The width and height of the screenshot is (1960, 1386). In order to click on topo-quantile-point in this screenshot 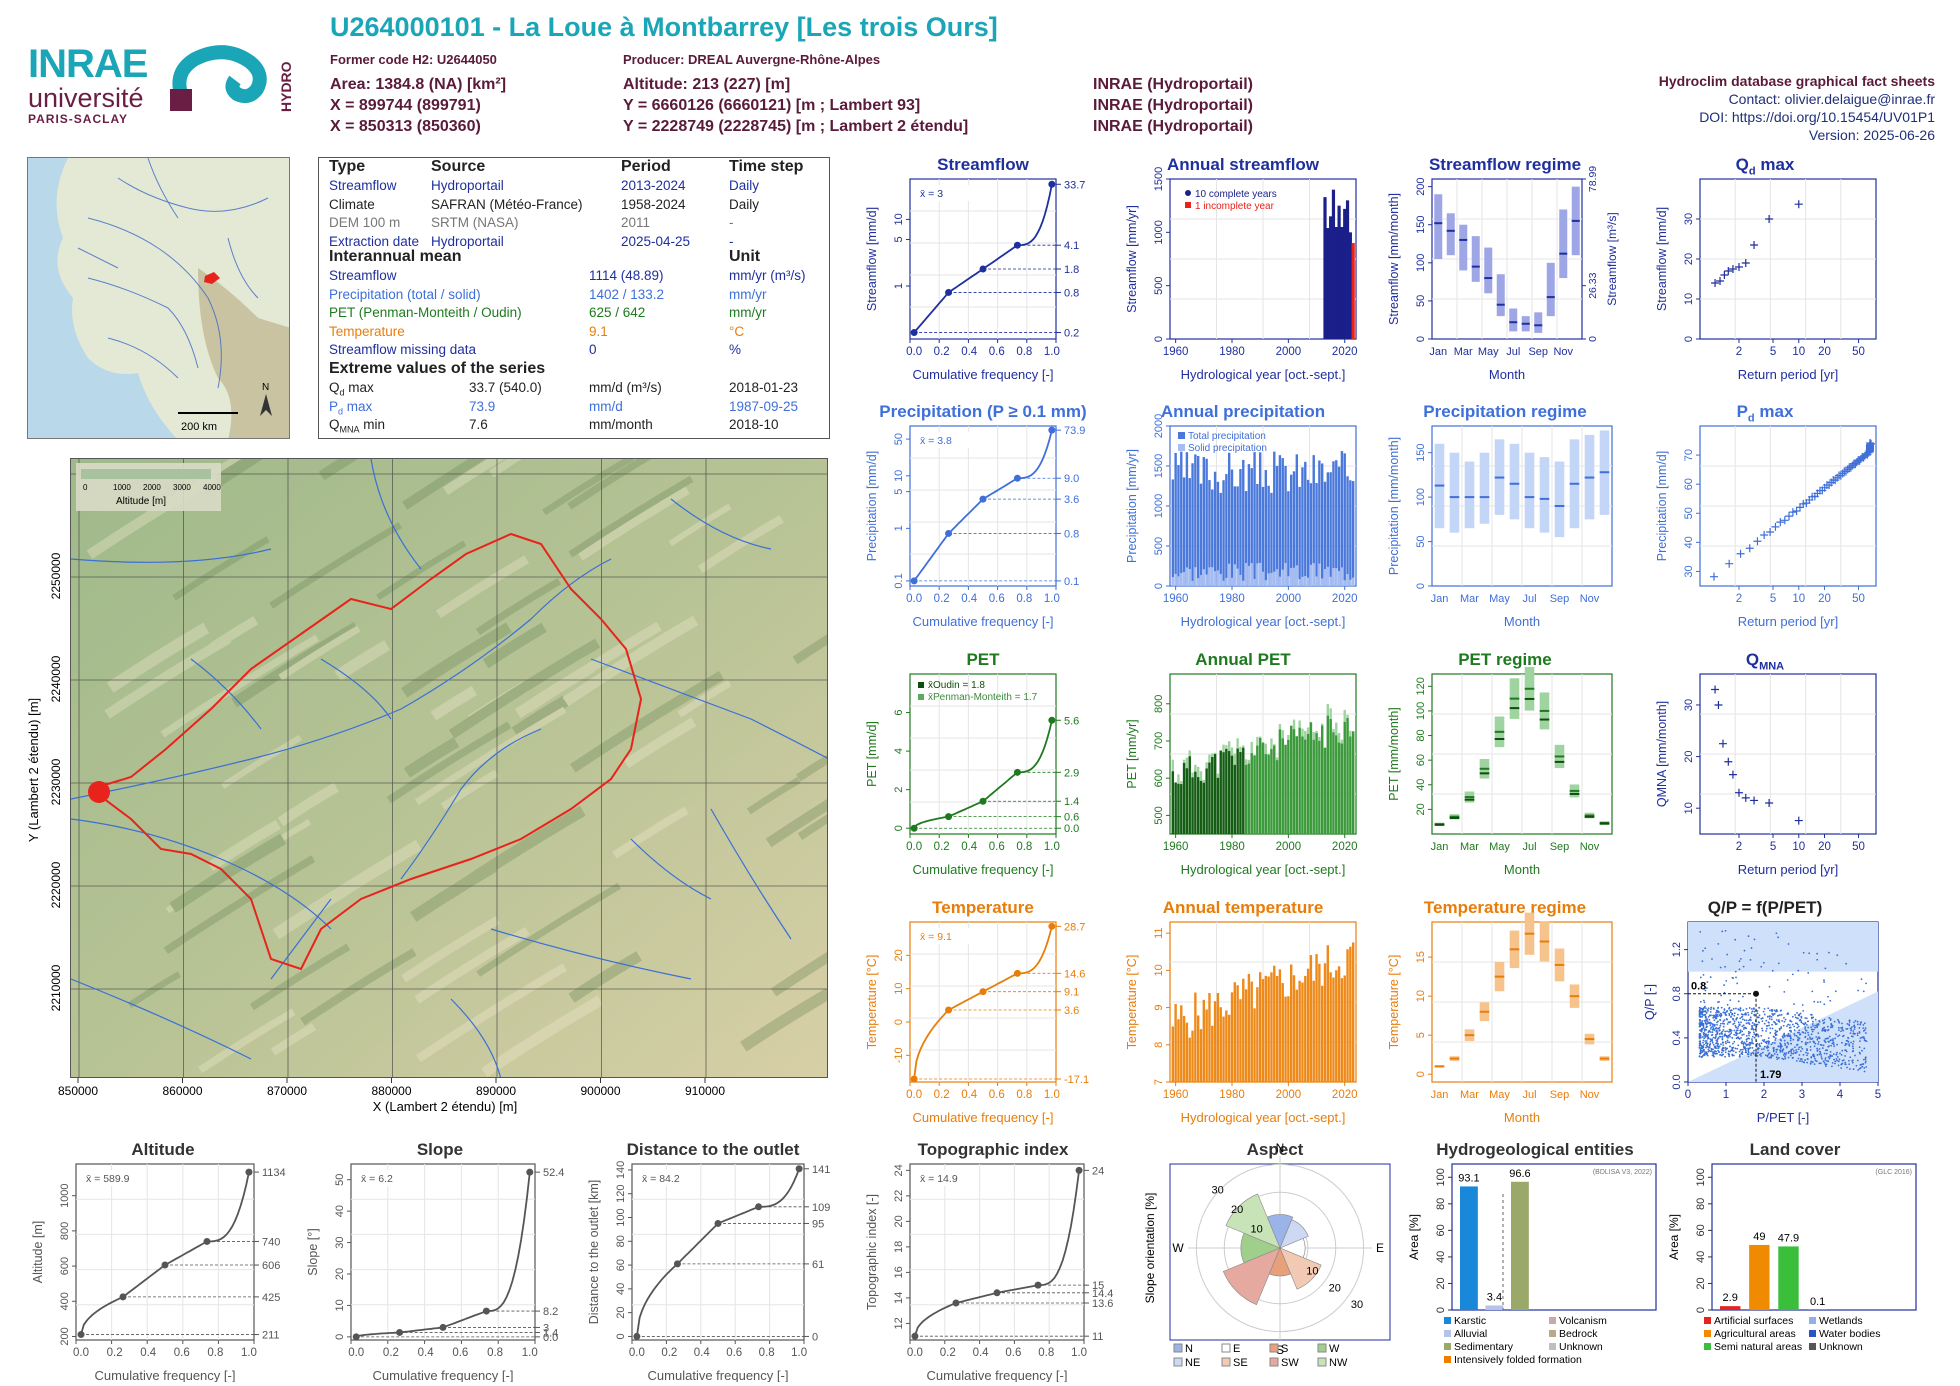, I will do `click(915, 1336)`.